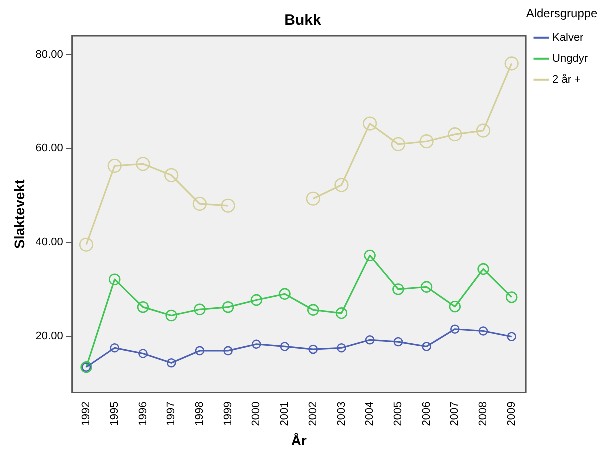  What do you see at coordinates (426, 414) in the screenshot?
I see `x-tick-label: 2006` at bounding box center [426, 414].